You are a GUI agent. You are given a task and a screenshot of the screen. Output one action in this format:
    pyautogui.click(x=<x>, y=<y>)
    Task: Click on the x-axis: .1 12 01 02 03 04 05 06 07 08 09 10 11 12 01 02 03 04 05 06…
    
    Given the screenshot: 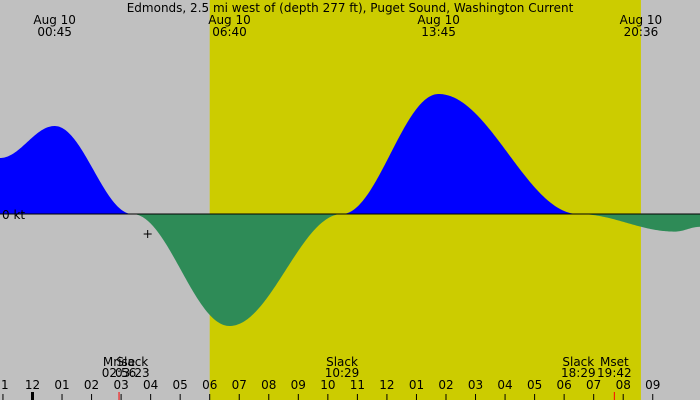 What is the action you would take?
    pyautogui.click(x=330, y=389)
    